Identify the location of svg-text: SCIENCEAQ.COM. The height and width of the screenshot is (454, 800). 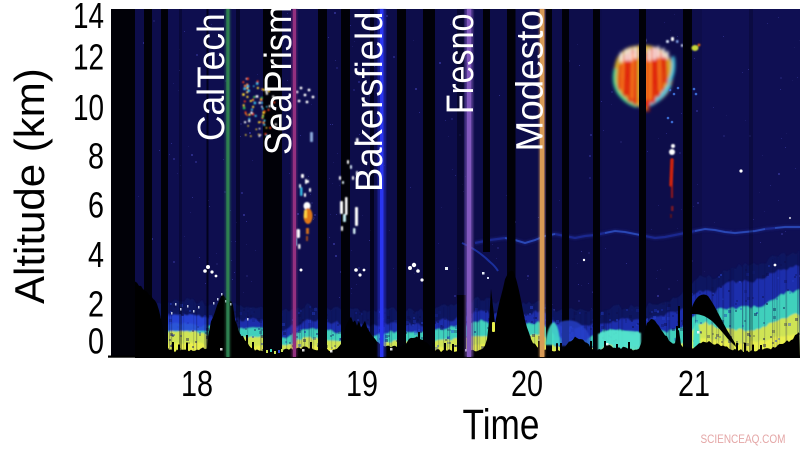
(743, 440).